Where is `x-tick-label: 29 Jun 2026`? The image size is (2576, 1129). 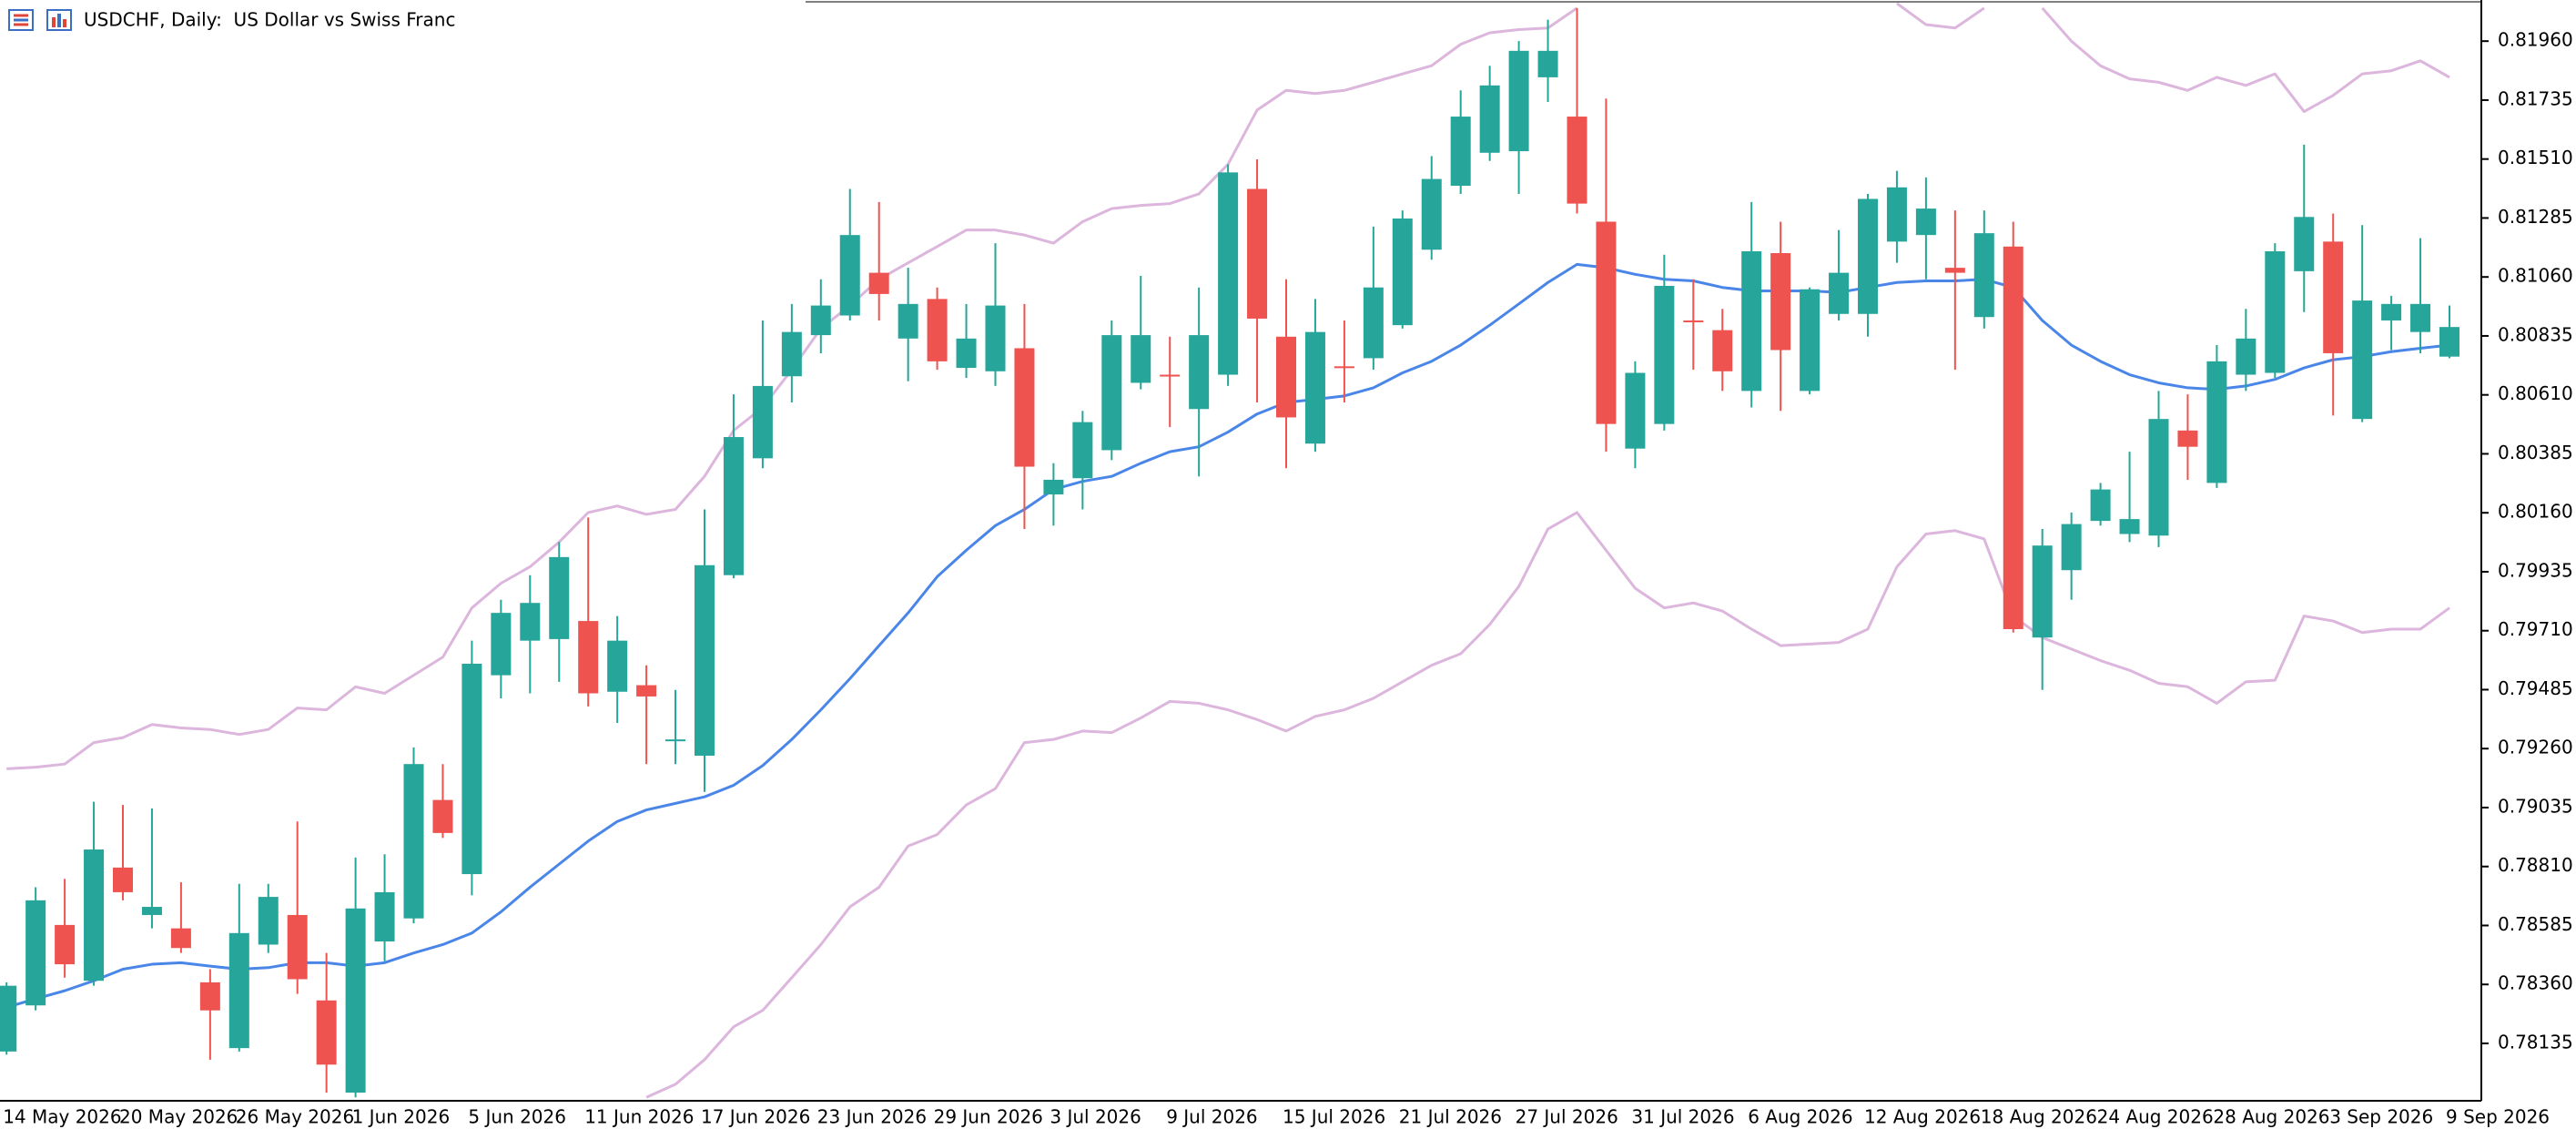
x-tick-label: 29 Jun 2026 is located at coordinates (988, 1117).